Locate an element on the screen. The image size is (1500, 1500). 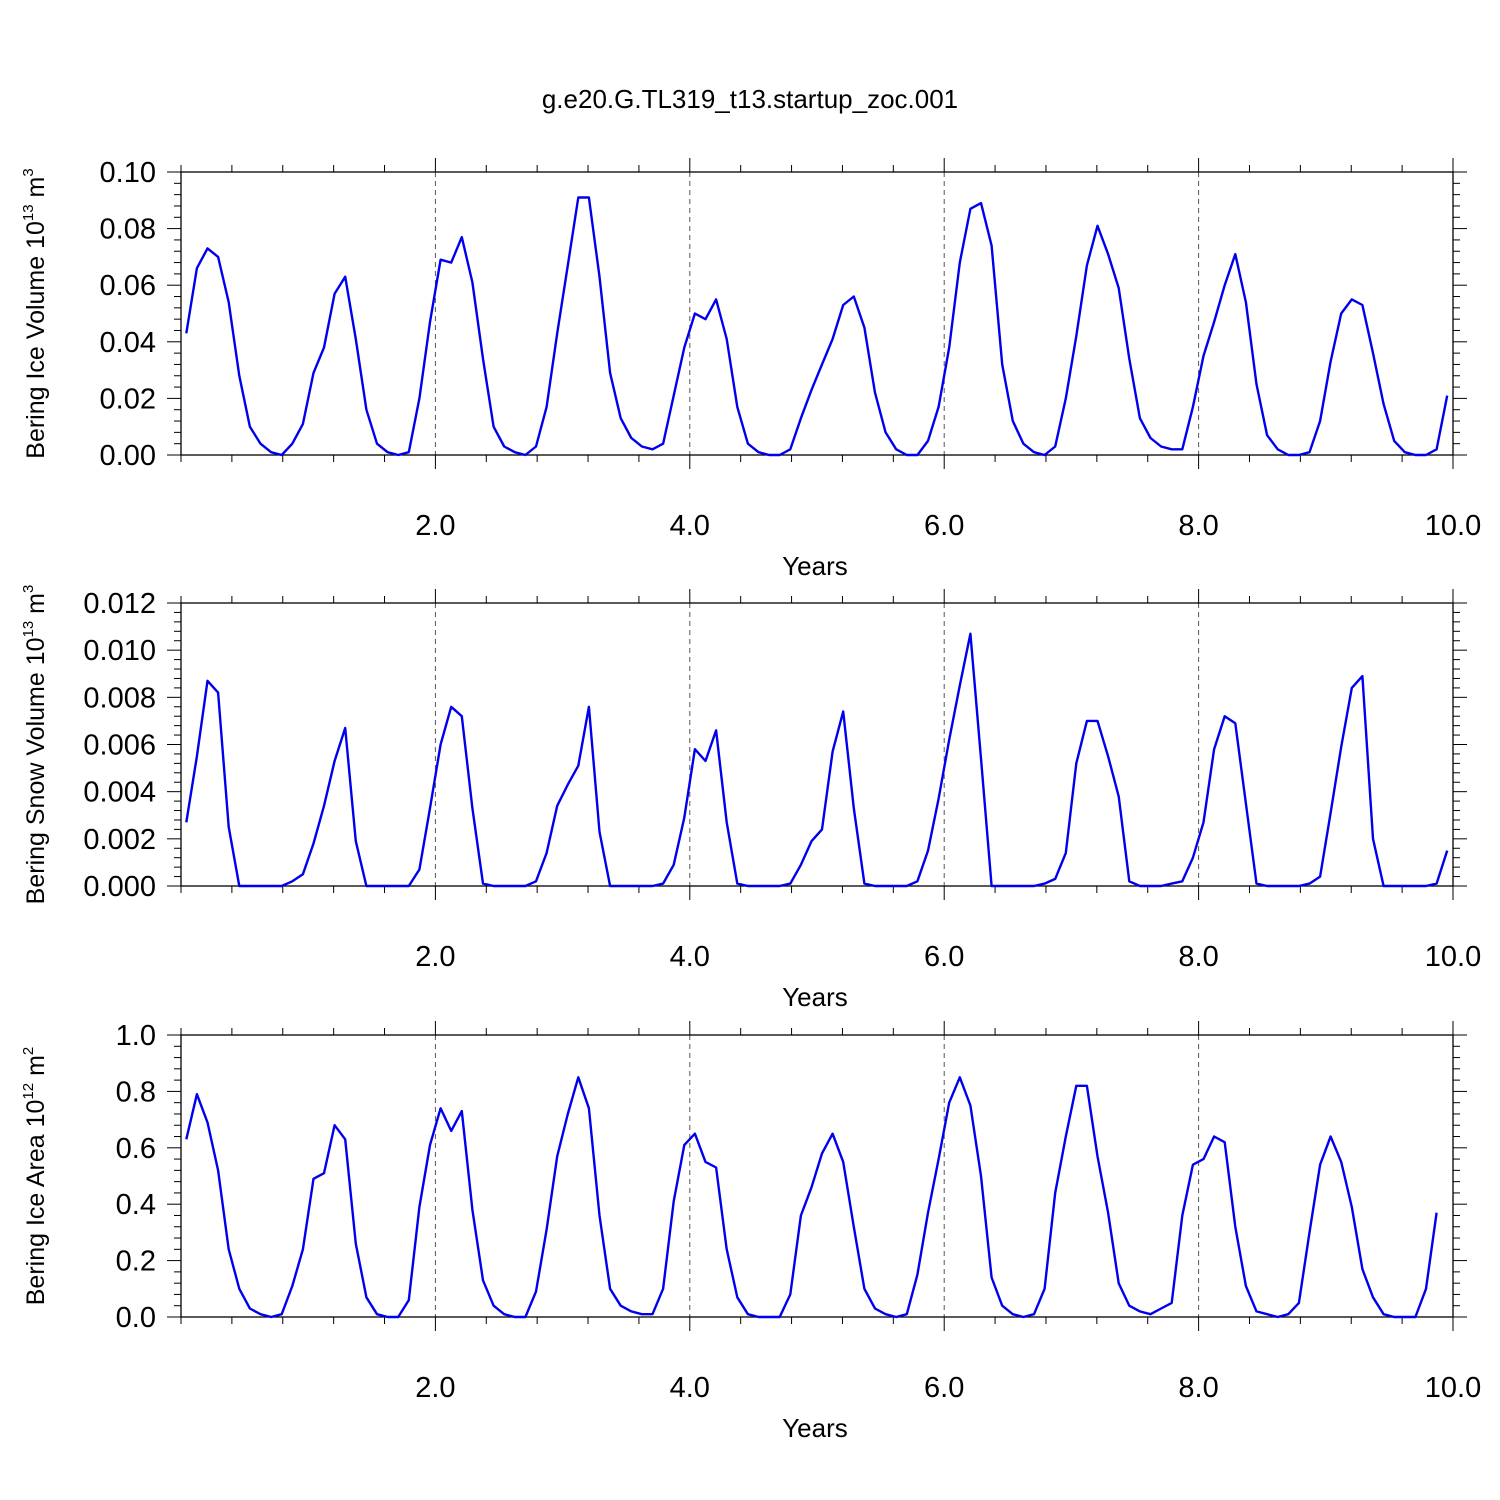
ice-area-xtick-label: 2.0 is located at coordinates (435, 1388).